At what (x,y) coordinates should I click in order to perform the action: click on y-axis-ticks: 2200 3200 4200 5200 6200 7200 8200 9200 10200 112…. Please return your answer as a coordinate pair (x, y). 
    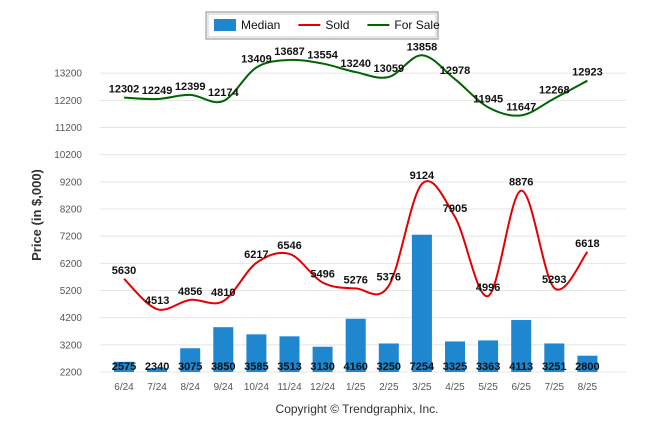
    Looking at the image, I should click on (68, 224).